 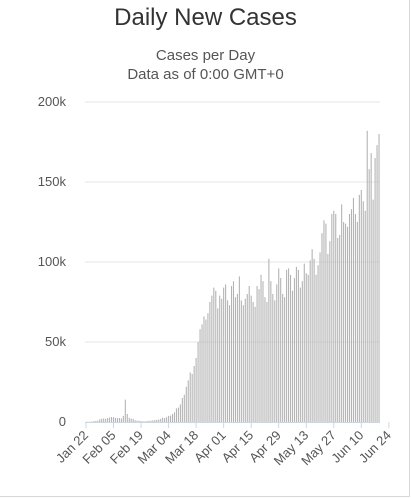 What do you see at coordinates (237, 425) in the screenshot?
I see `x-axis` at bounding box center [237, 425].